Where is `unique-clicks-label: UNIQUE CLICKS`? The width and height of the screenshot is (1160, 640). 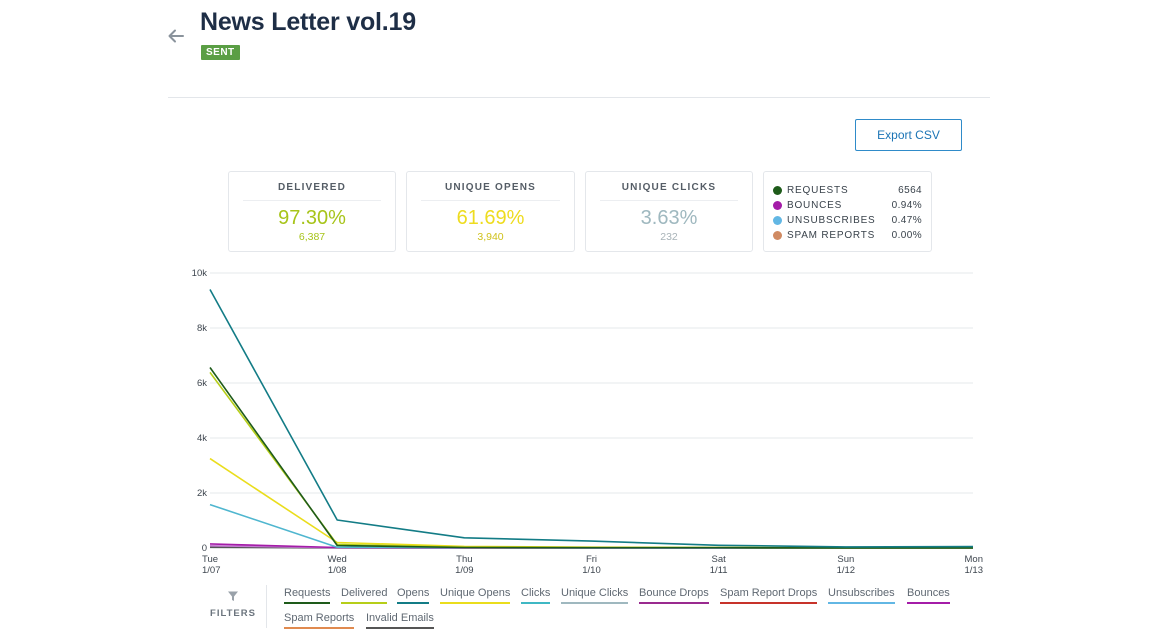
unique-clicks-label: UNIQUE CLICKS is located at coordinates (669, 187).